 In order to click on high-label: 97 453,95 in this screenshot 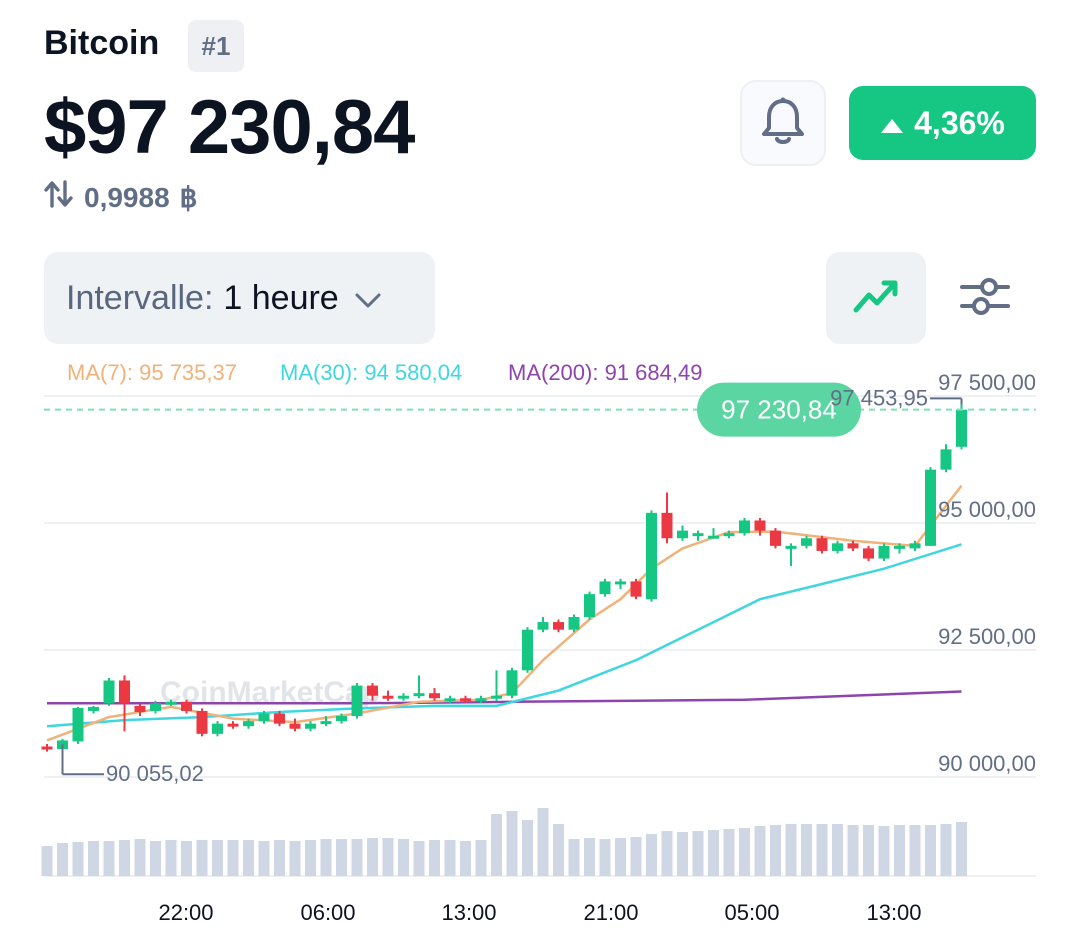, I will do `click(879, 397)`.